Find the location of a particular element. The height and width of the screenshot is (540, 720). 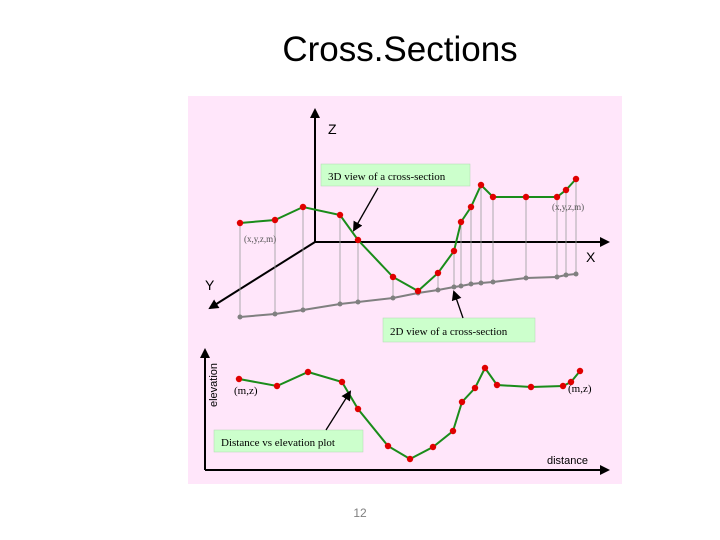

distance-axis-label: distance is located at coordinates (567, 461).